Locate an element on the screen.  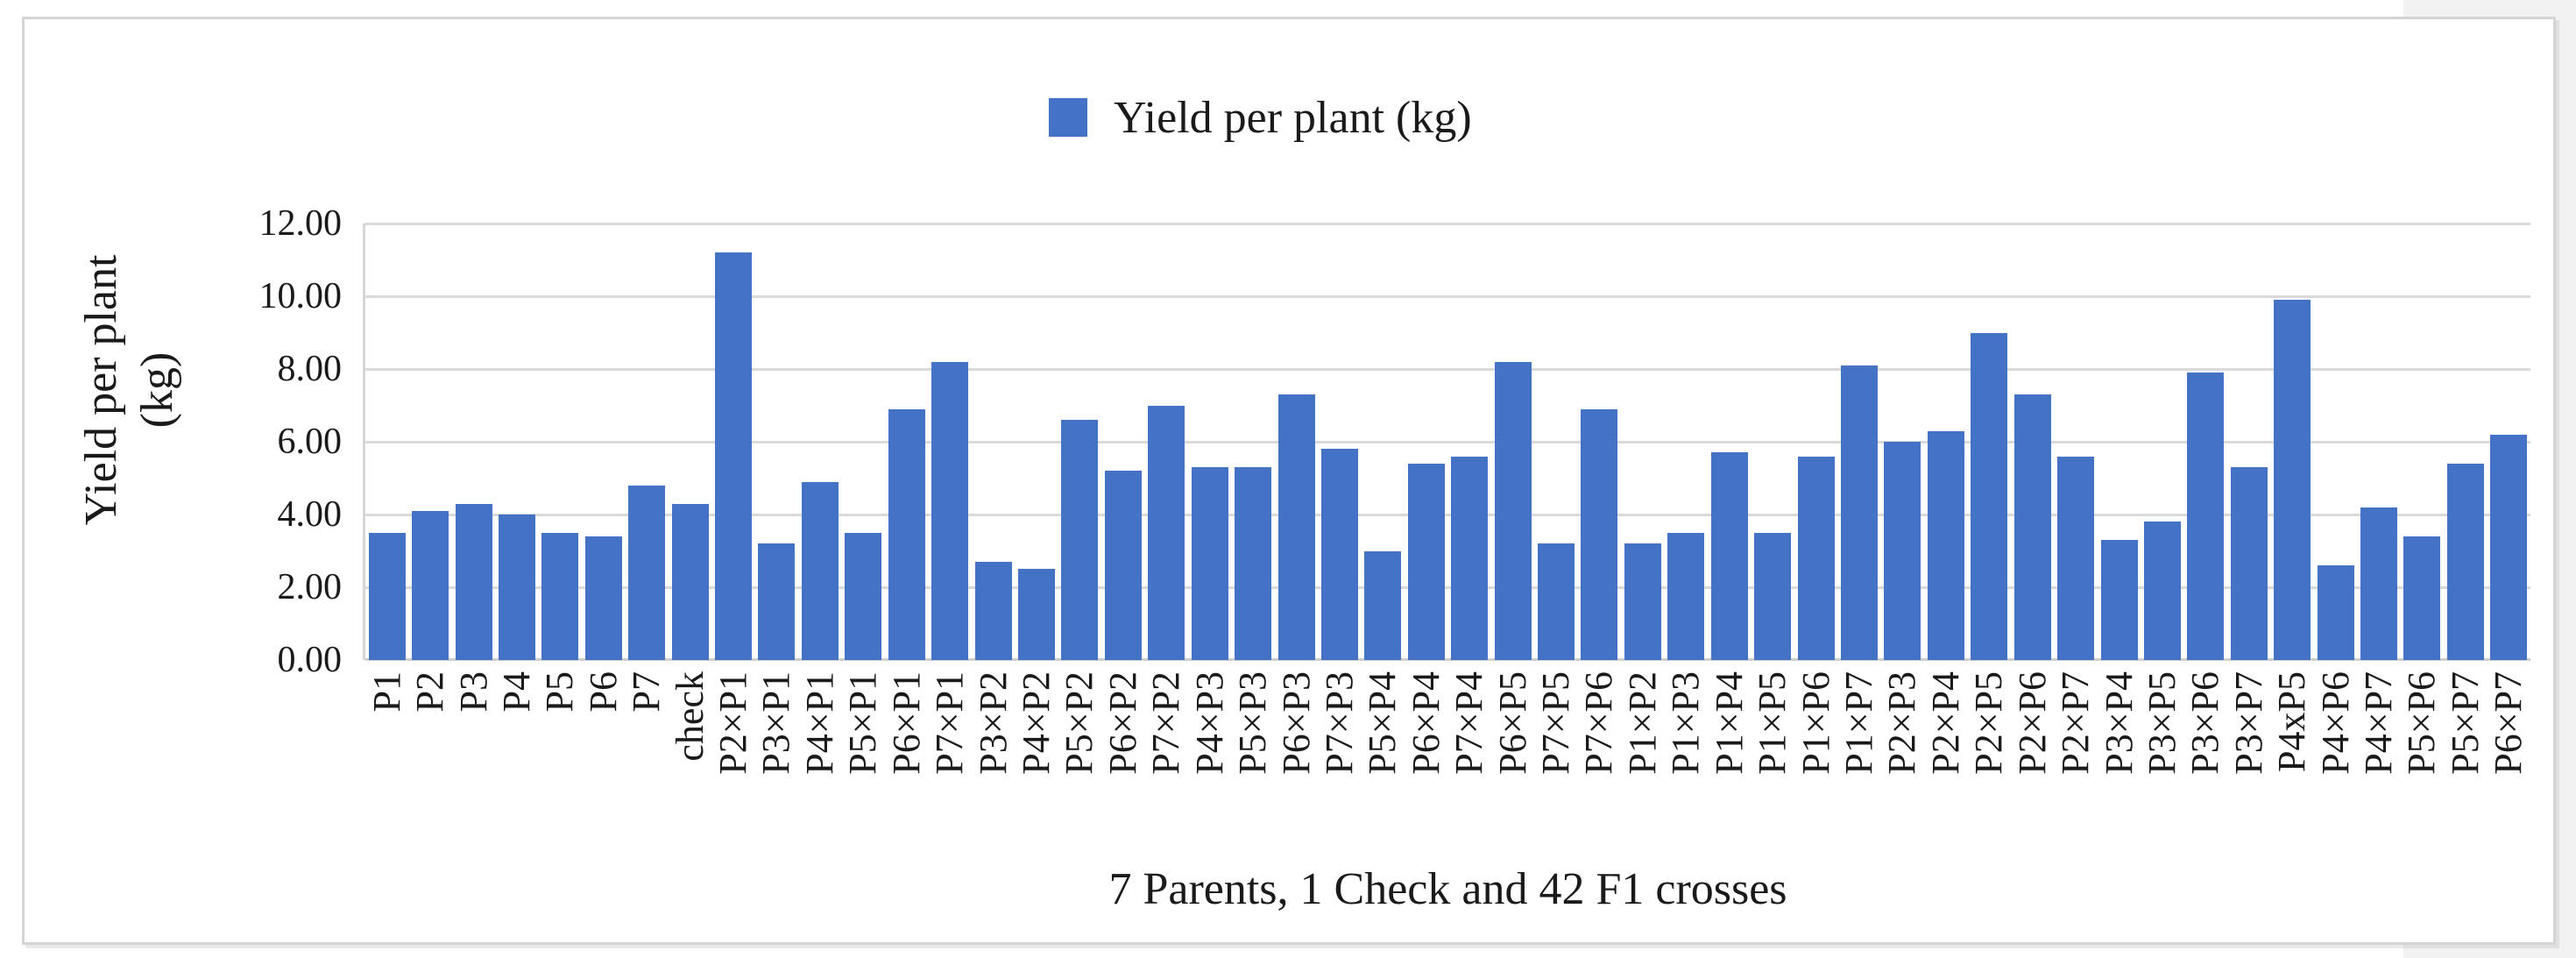
legend: Yield per plant (kg) is located at coordinates (1260, 117).